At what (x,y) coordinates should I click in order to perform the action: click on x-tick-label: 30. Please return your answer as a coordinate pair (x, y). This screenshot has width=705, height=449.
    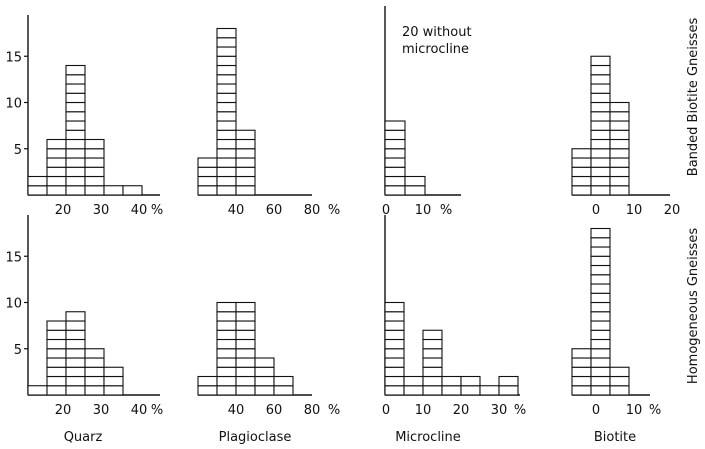
    Looking at the image, I should click on (101, 210).